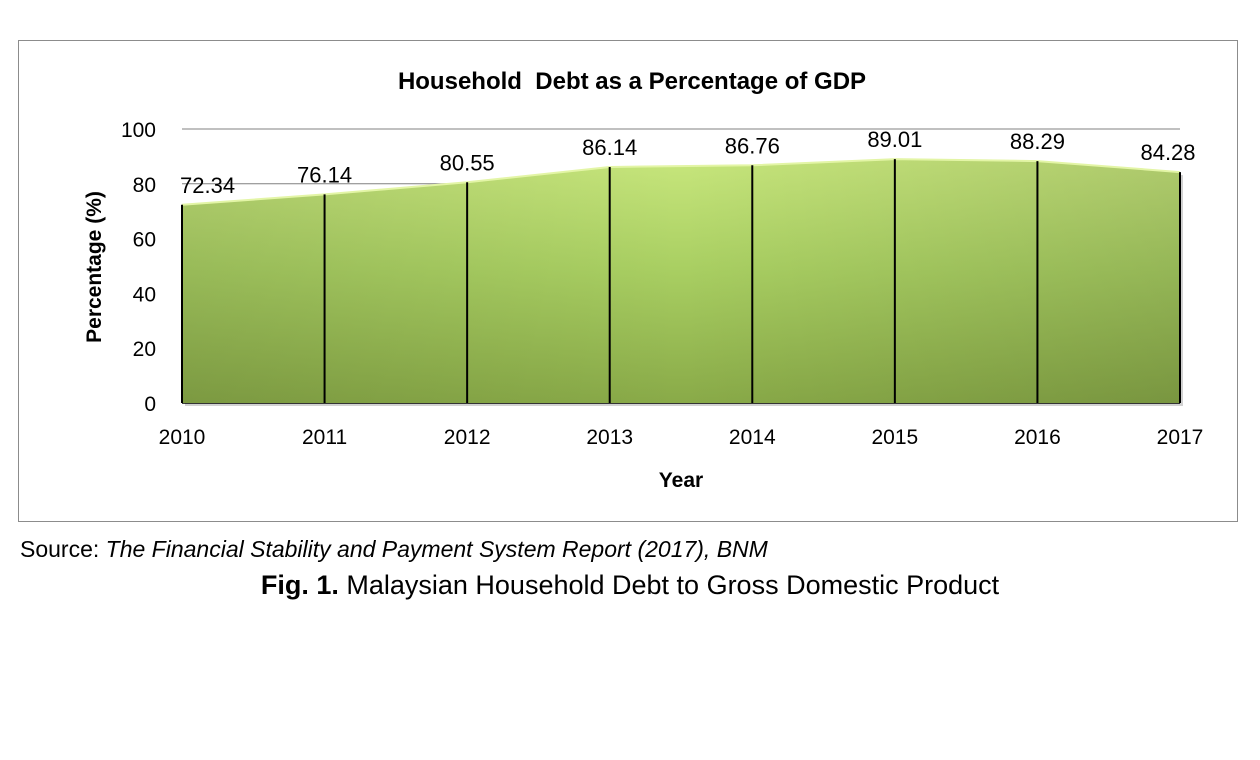 The image size is (1260, 760). What do you see at coordinates (609, 437) in the screenshot?
I see `x-tick-label: 2013` at bounding box center [609, 437].